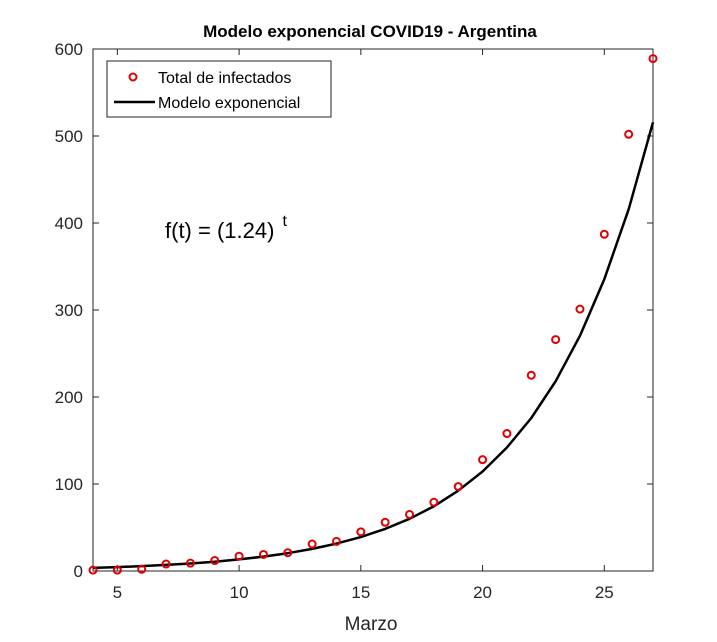 The height and width of the screenshot is (642, 717). Describe the element at coordinates (69, 223) in the screenshot. I see `y-tick-label: 400` at that location.